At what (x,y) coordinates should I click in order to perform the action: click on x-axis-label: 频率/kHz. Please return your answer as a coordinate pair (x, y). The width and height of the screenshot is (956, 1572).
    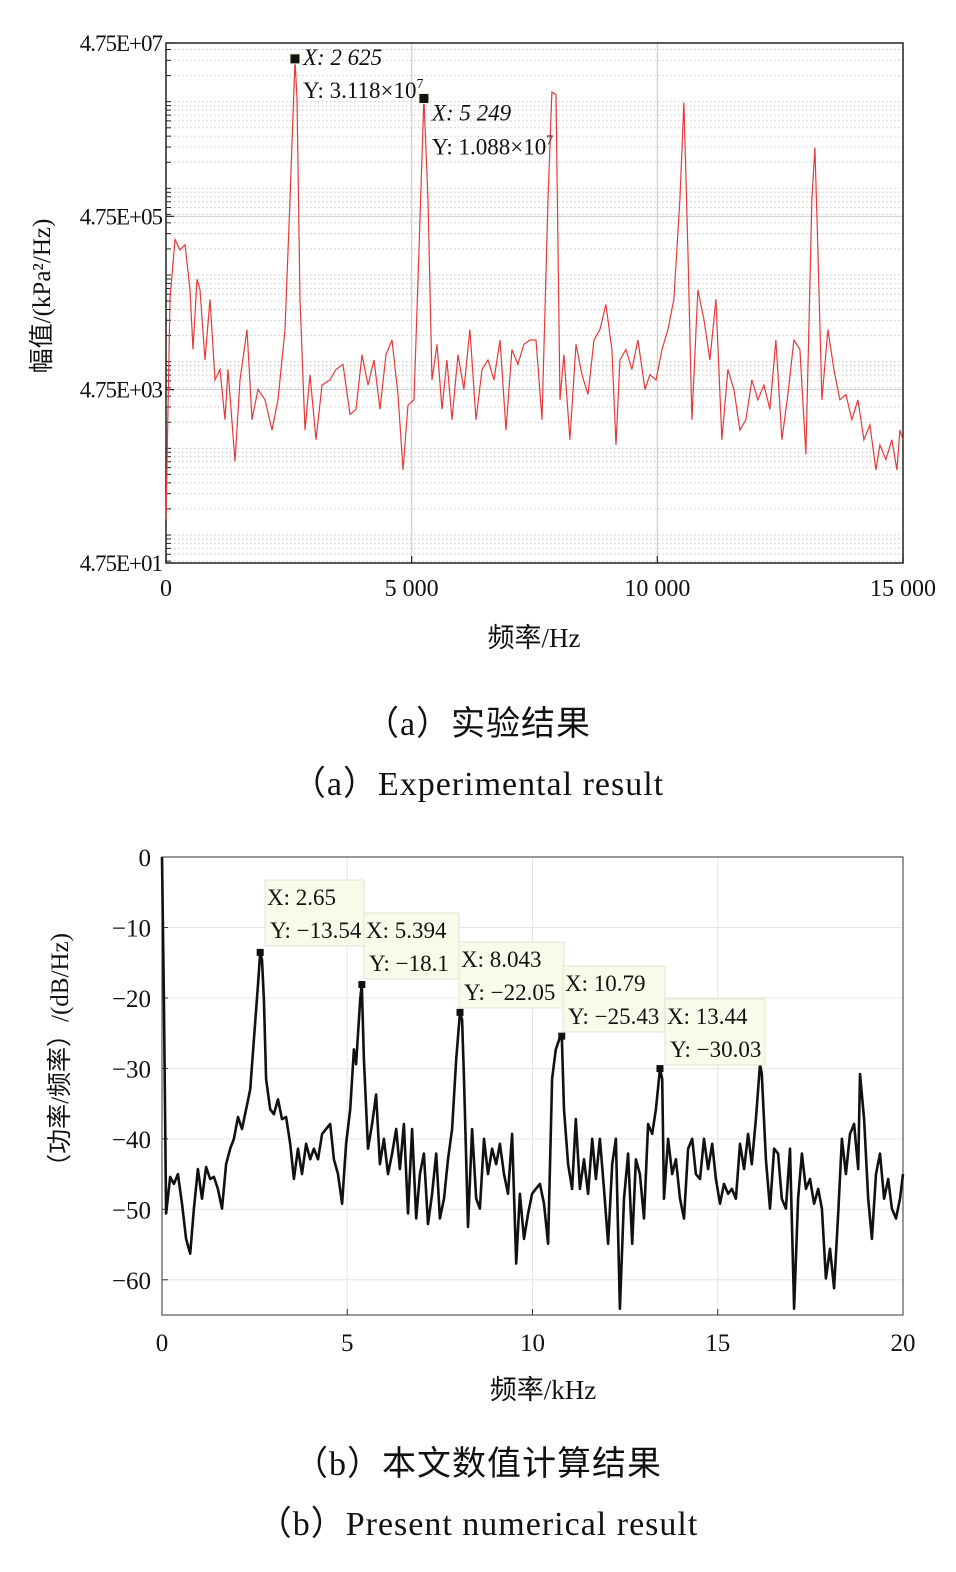
    Looking at the image, I should click on (543, 1390).